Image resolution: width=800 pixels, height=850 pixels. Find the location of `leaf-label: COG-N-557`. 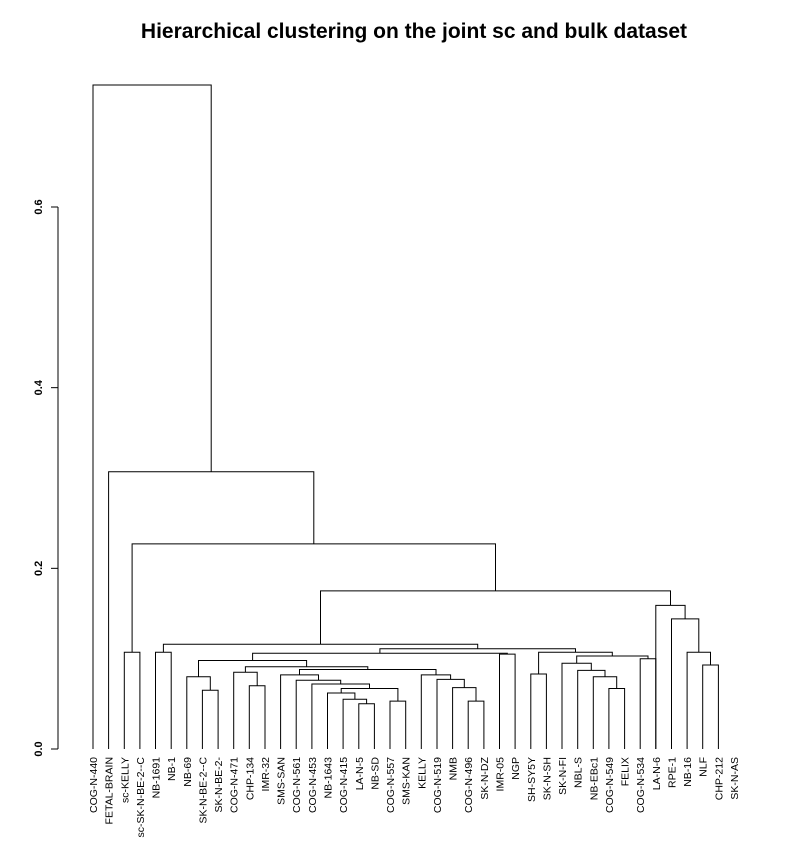

leaf-label: COG-N-557 is located at coordinates (391, 785).